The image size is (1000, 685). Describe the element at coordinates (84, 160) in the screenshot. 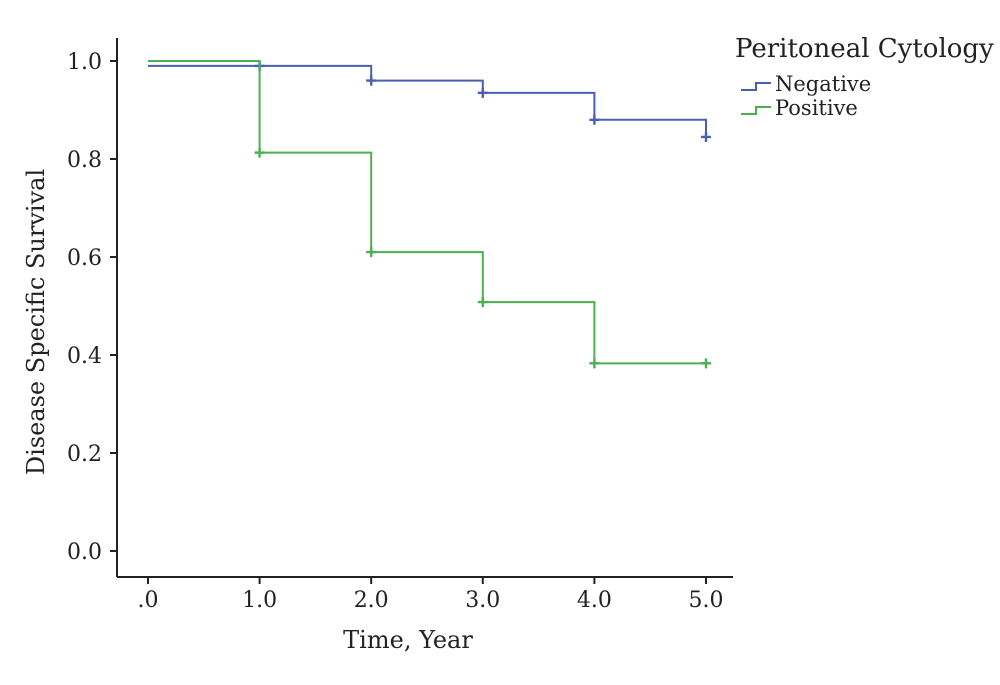

I see `y-tick-label: 0.8` at that location.